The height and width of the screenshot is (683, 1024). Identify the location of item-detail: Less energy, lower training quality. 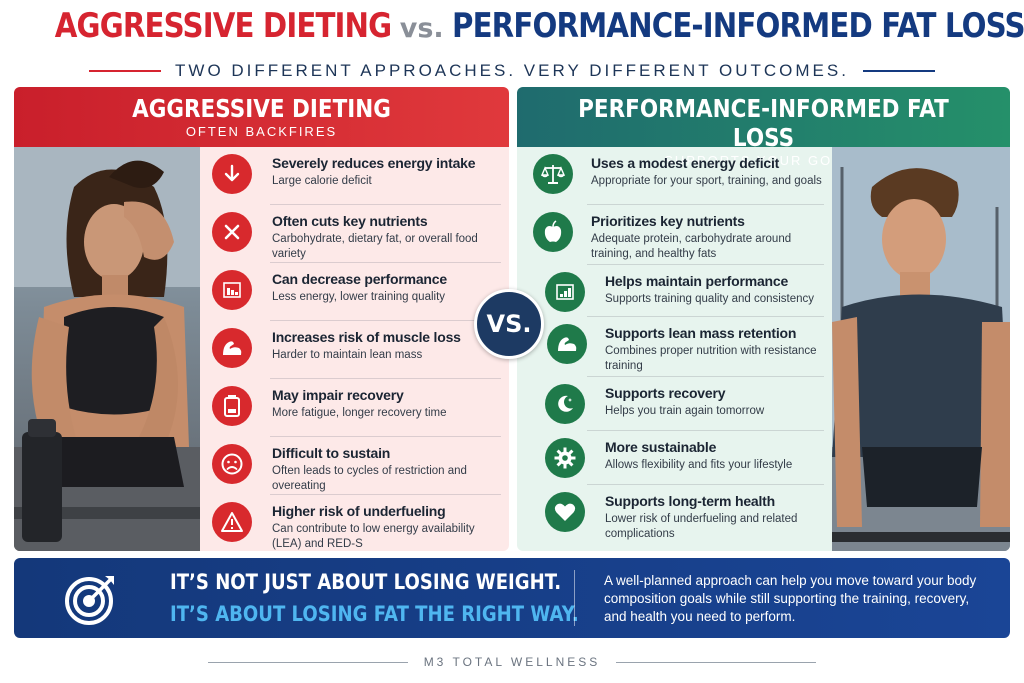
(359, 297).